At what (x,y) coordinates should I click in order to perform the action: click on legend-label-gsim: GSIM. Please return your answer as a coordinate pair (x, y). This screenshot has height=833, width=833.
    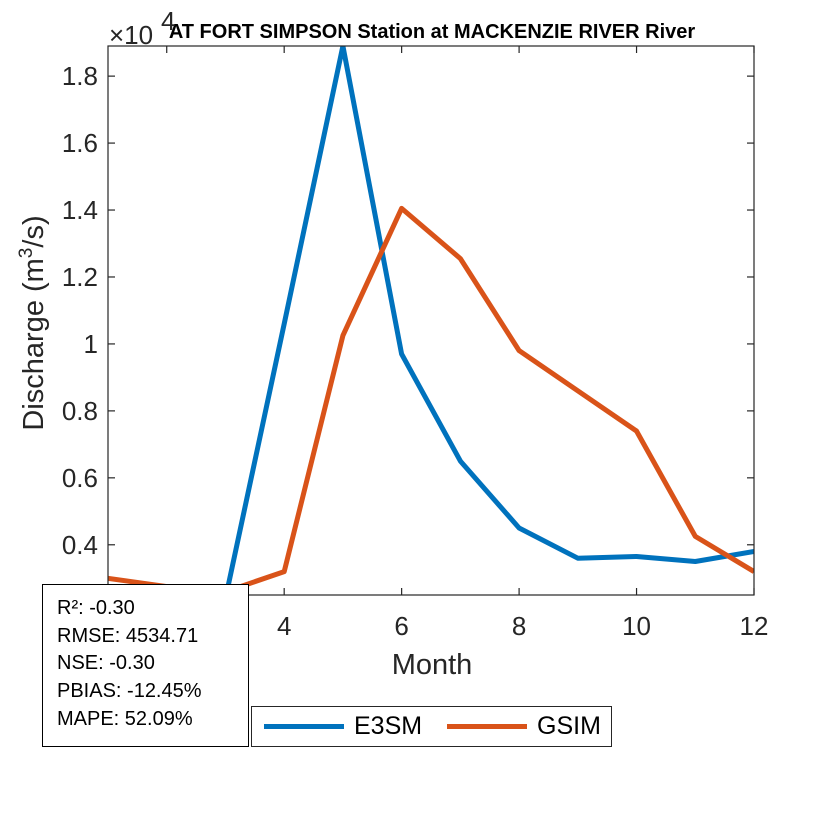
    Looking at the image, I should click on (569, 726).